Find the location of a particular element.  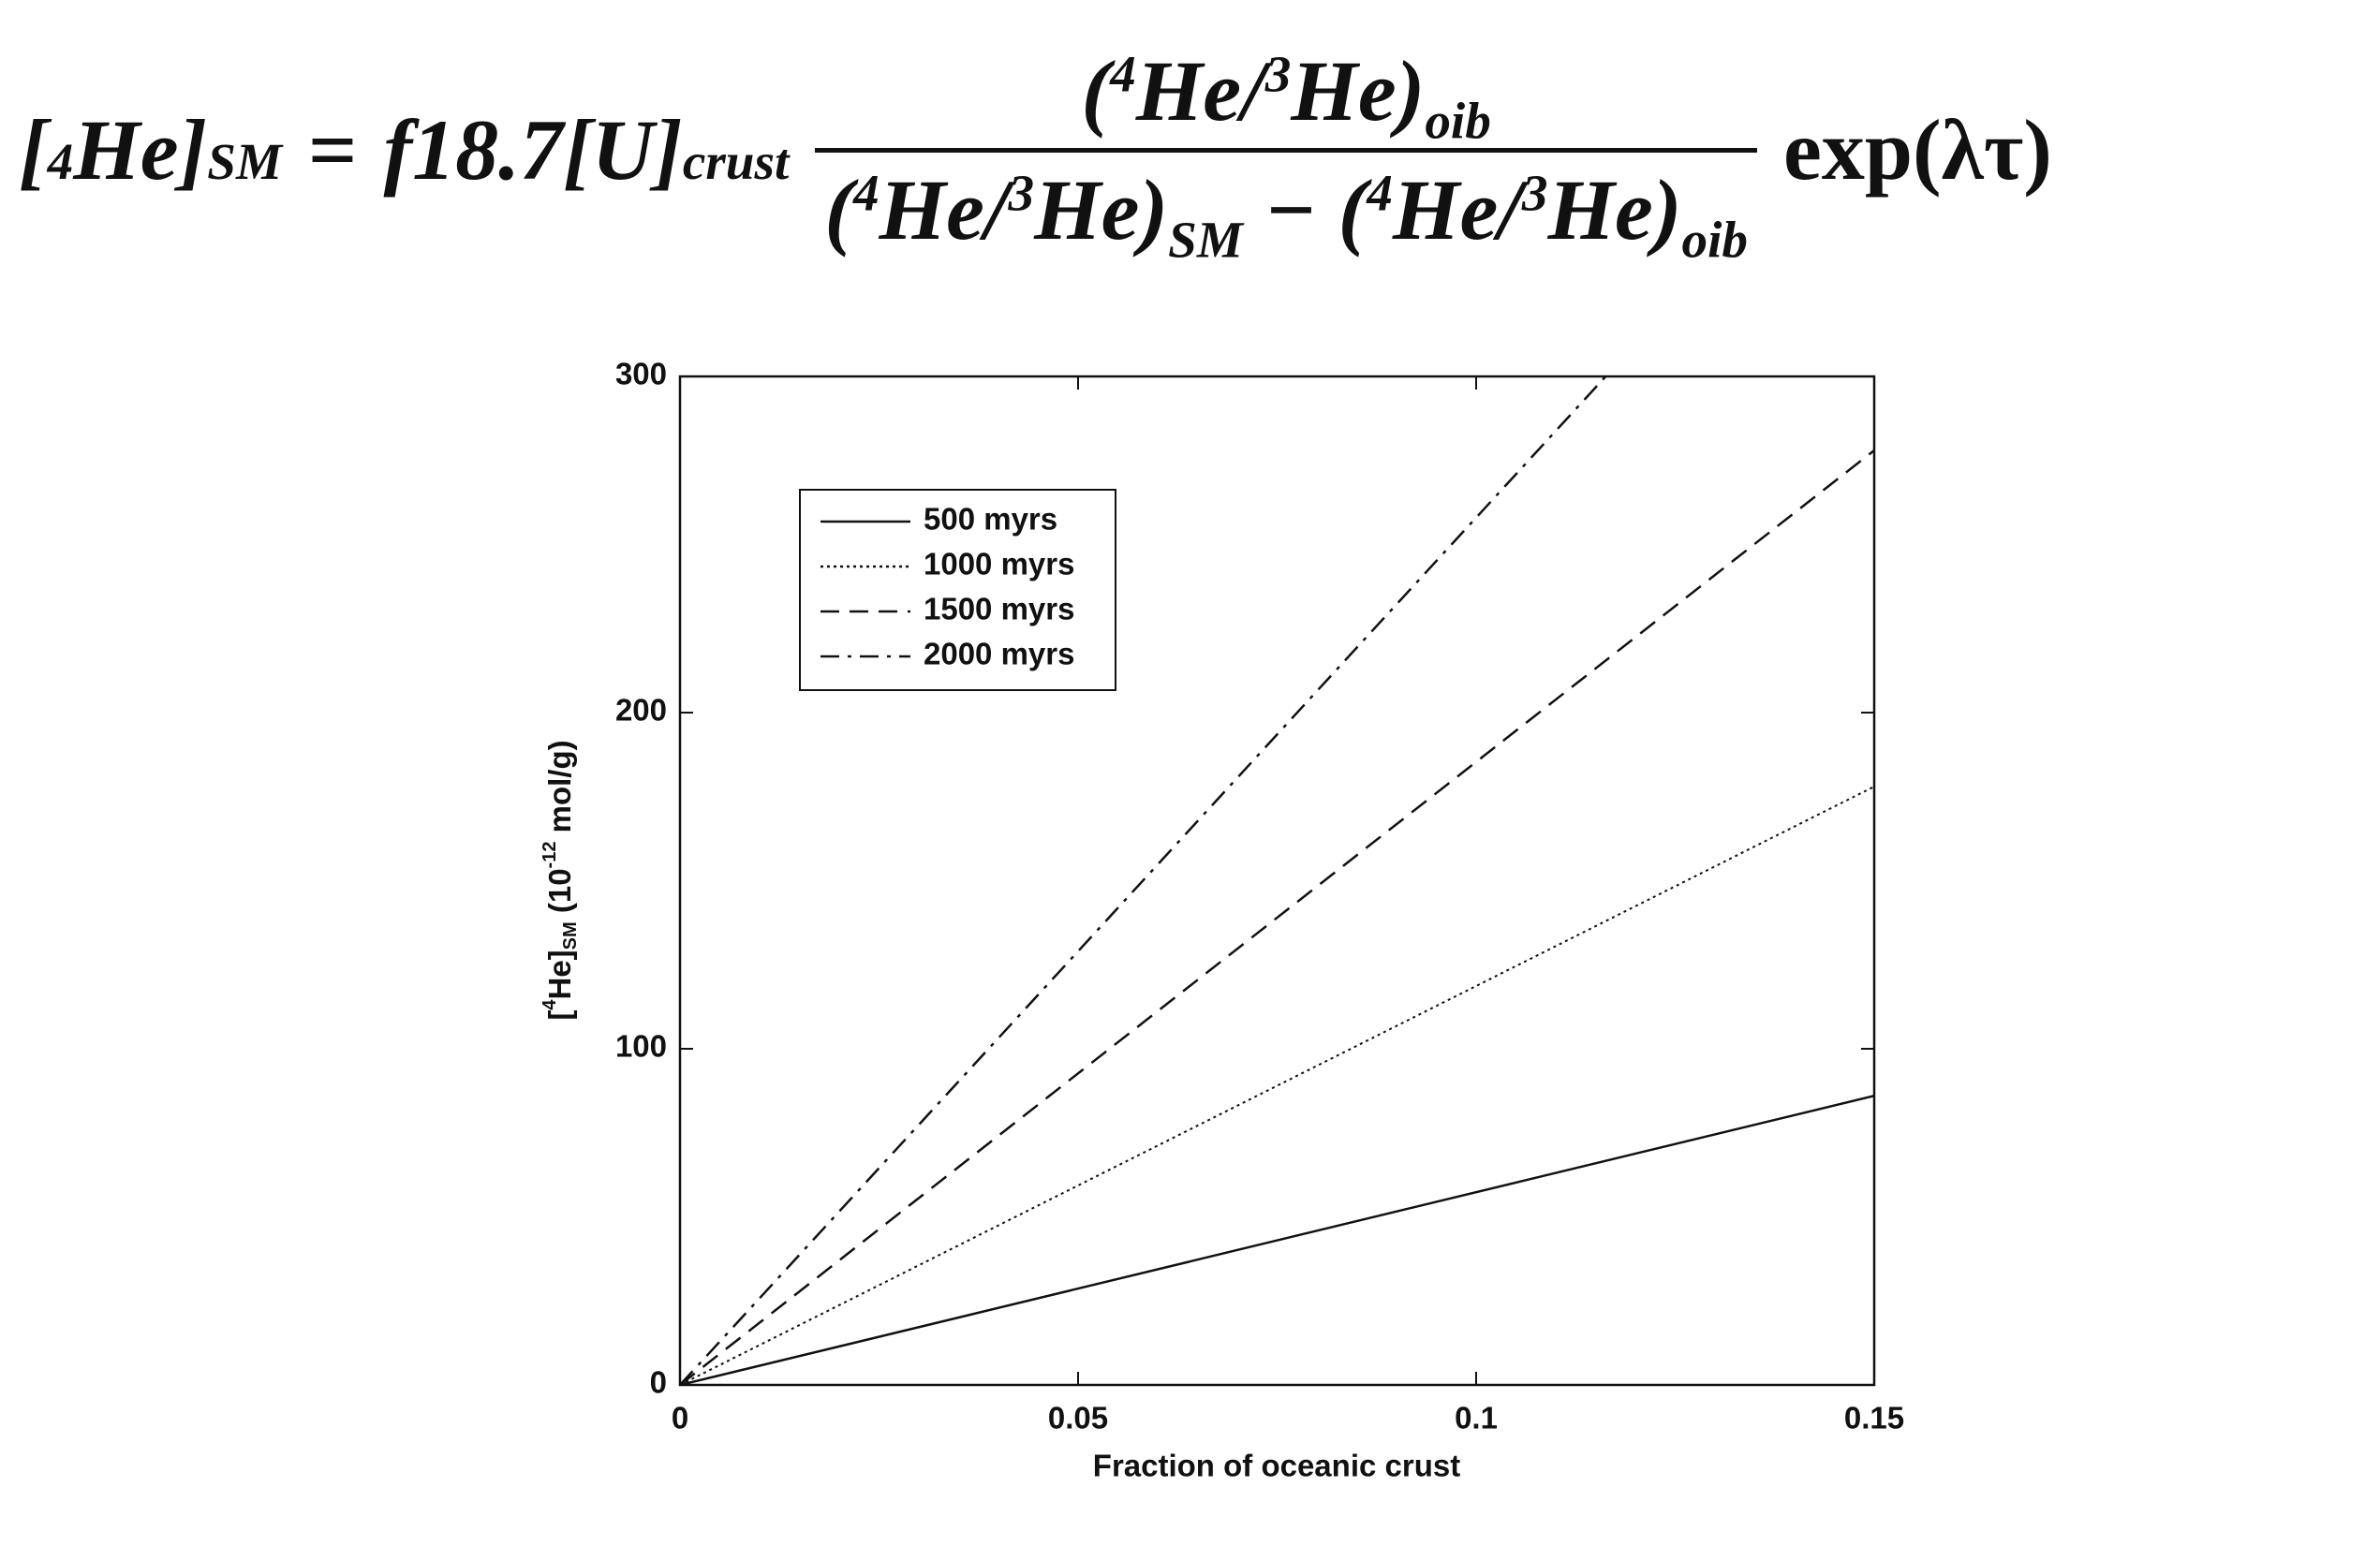

x-tick-label: 0.15 is located at coordinates (1874, 1418).